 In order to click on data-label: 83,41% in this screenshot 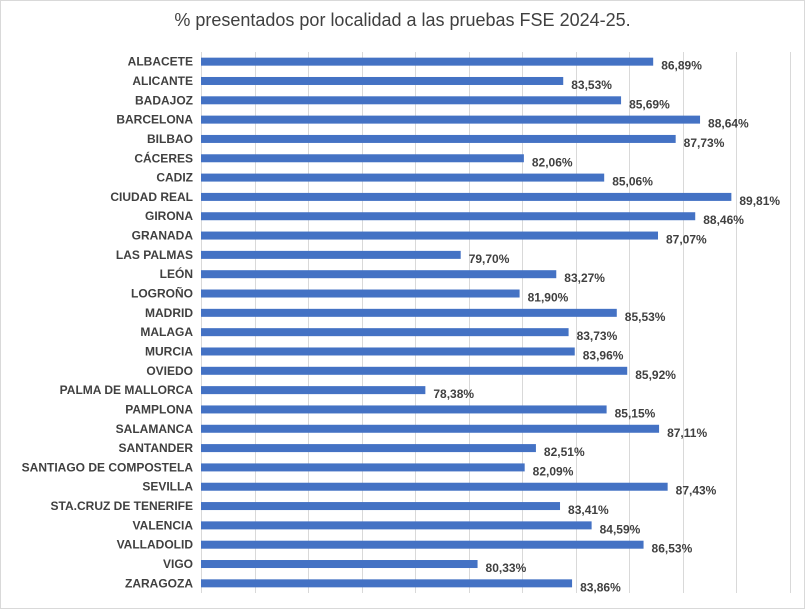, I will do `click(588, 510)`.